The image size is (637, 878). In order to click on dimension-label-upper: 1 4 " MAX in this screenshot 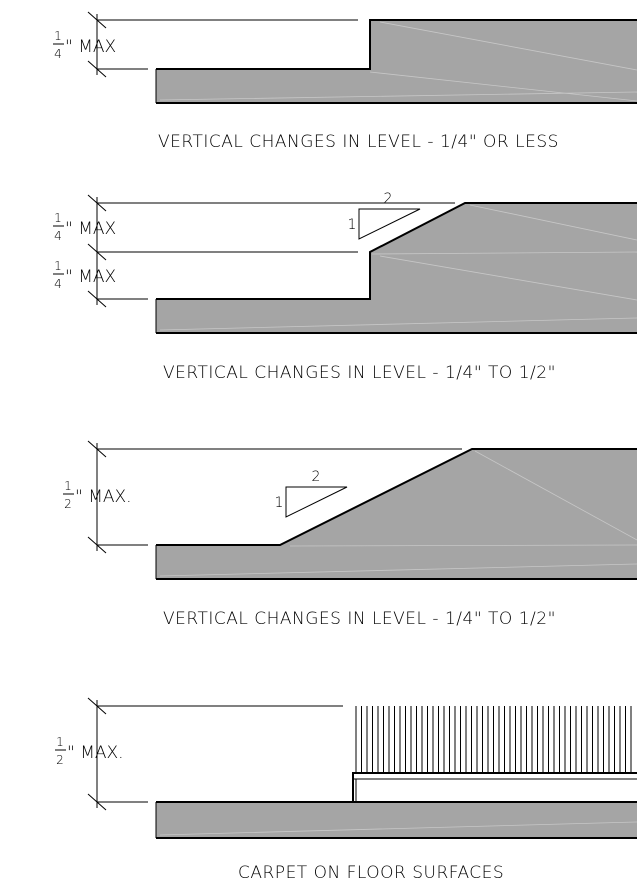, I will do `click(84, 227)`.